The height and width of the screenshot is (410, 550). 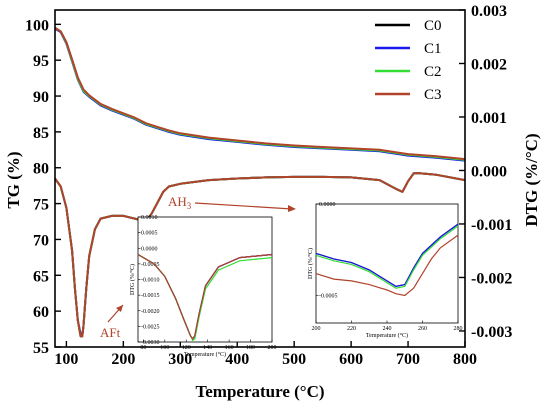 I want to click on inset-x-tick-label: 220, so click(x=351, y=329).